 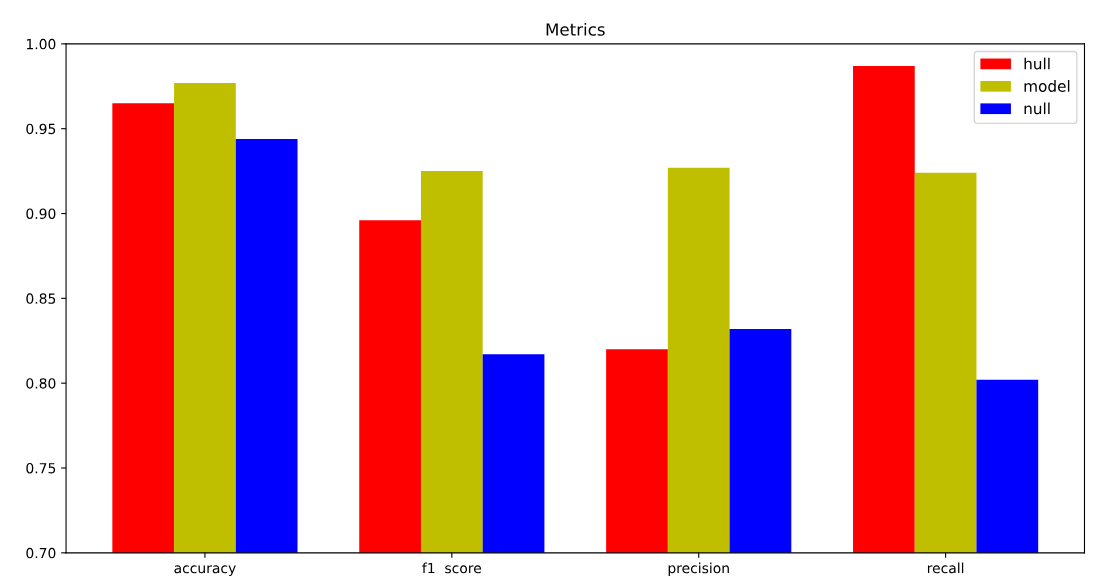 What do you see at coordinates (205, 570) in the screenshot?
I see `x-tick-label: accuracy` at bounding box center [205, 570].